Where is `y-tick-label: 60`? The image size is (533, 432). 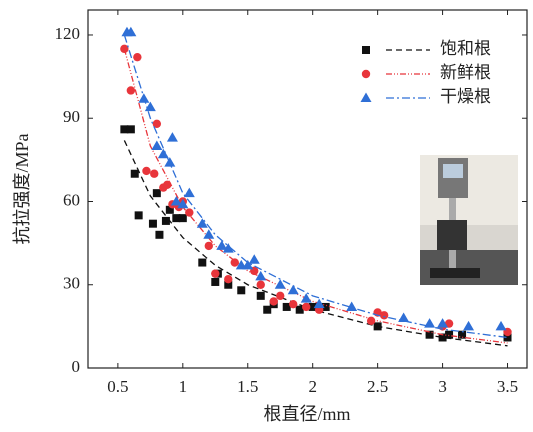 y-tick-label: 60 is located at coordinates (71, 199).